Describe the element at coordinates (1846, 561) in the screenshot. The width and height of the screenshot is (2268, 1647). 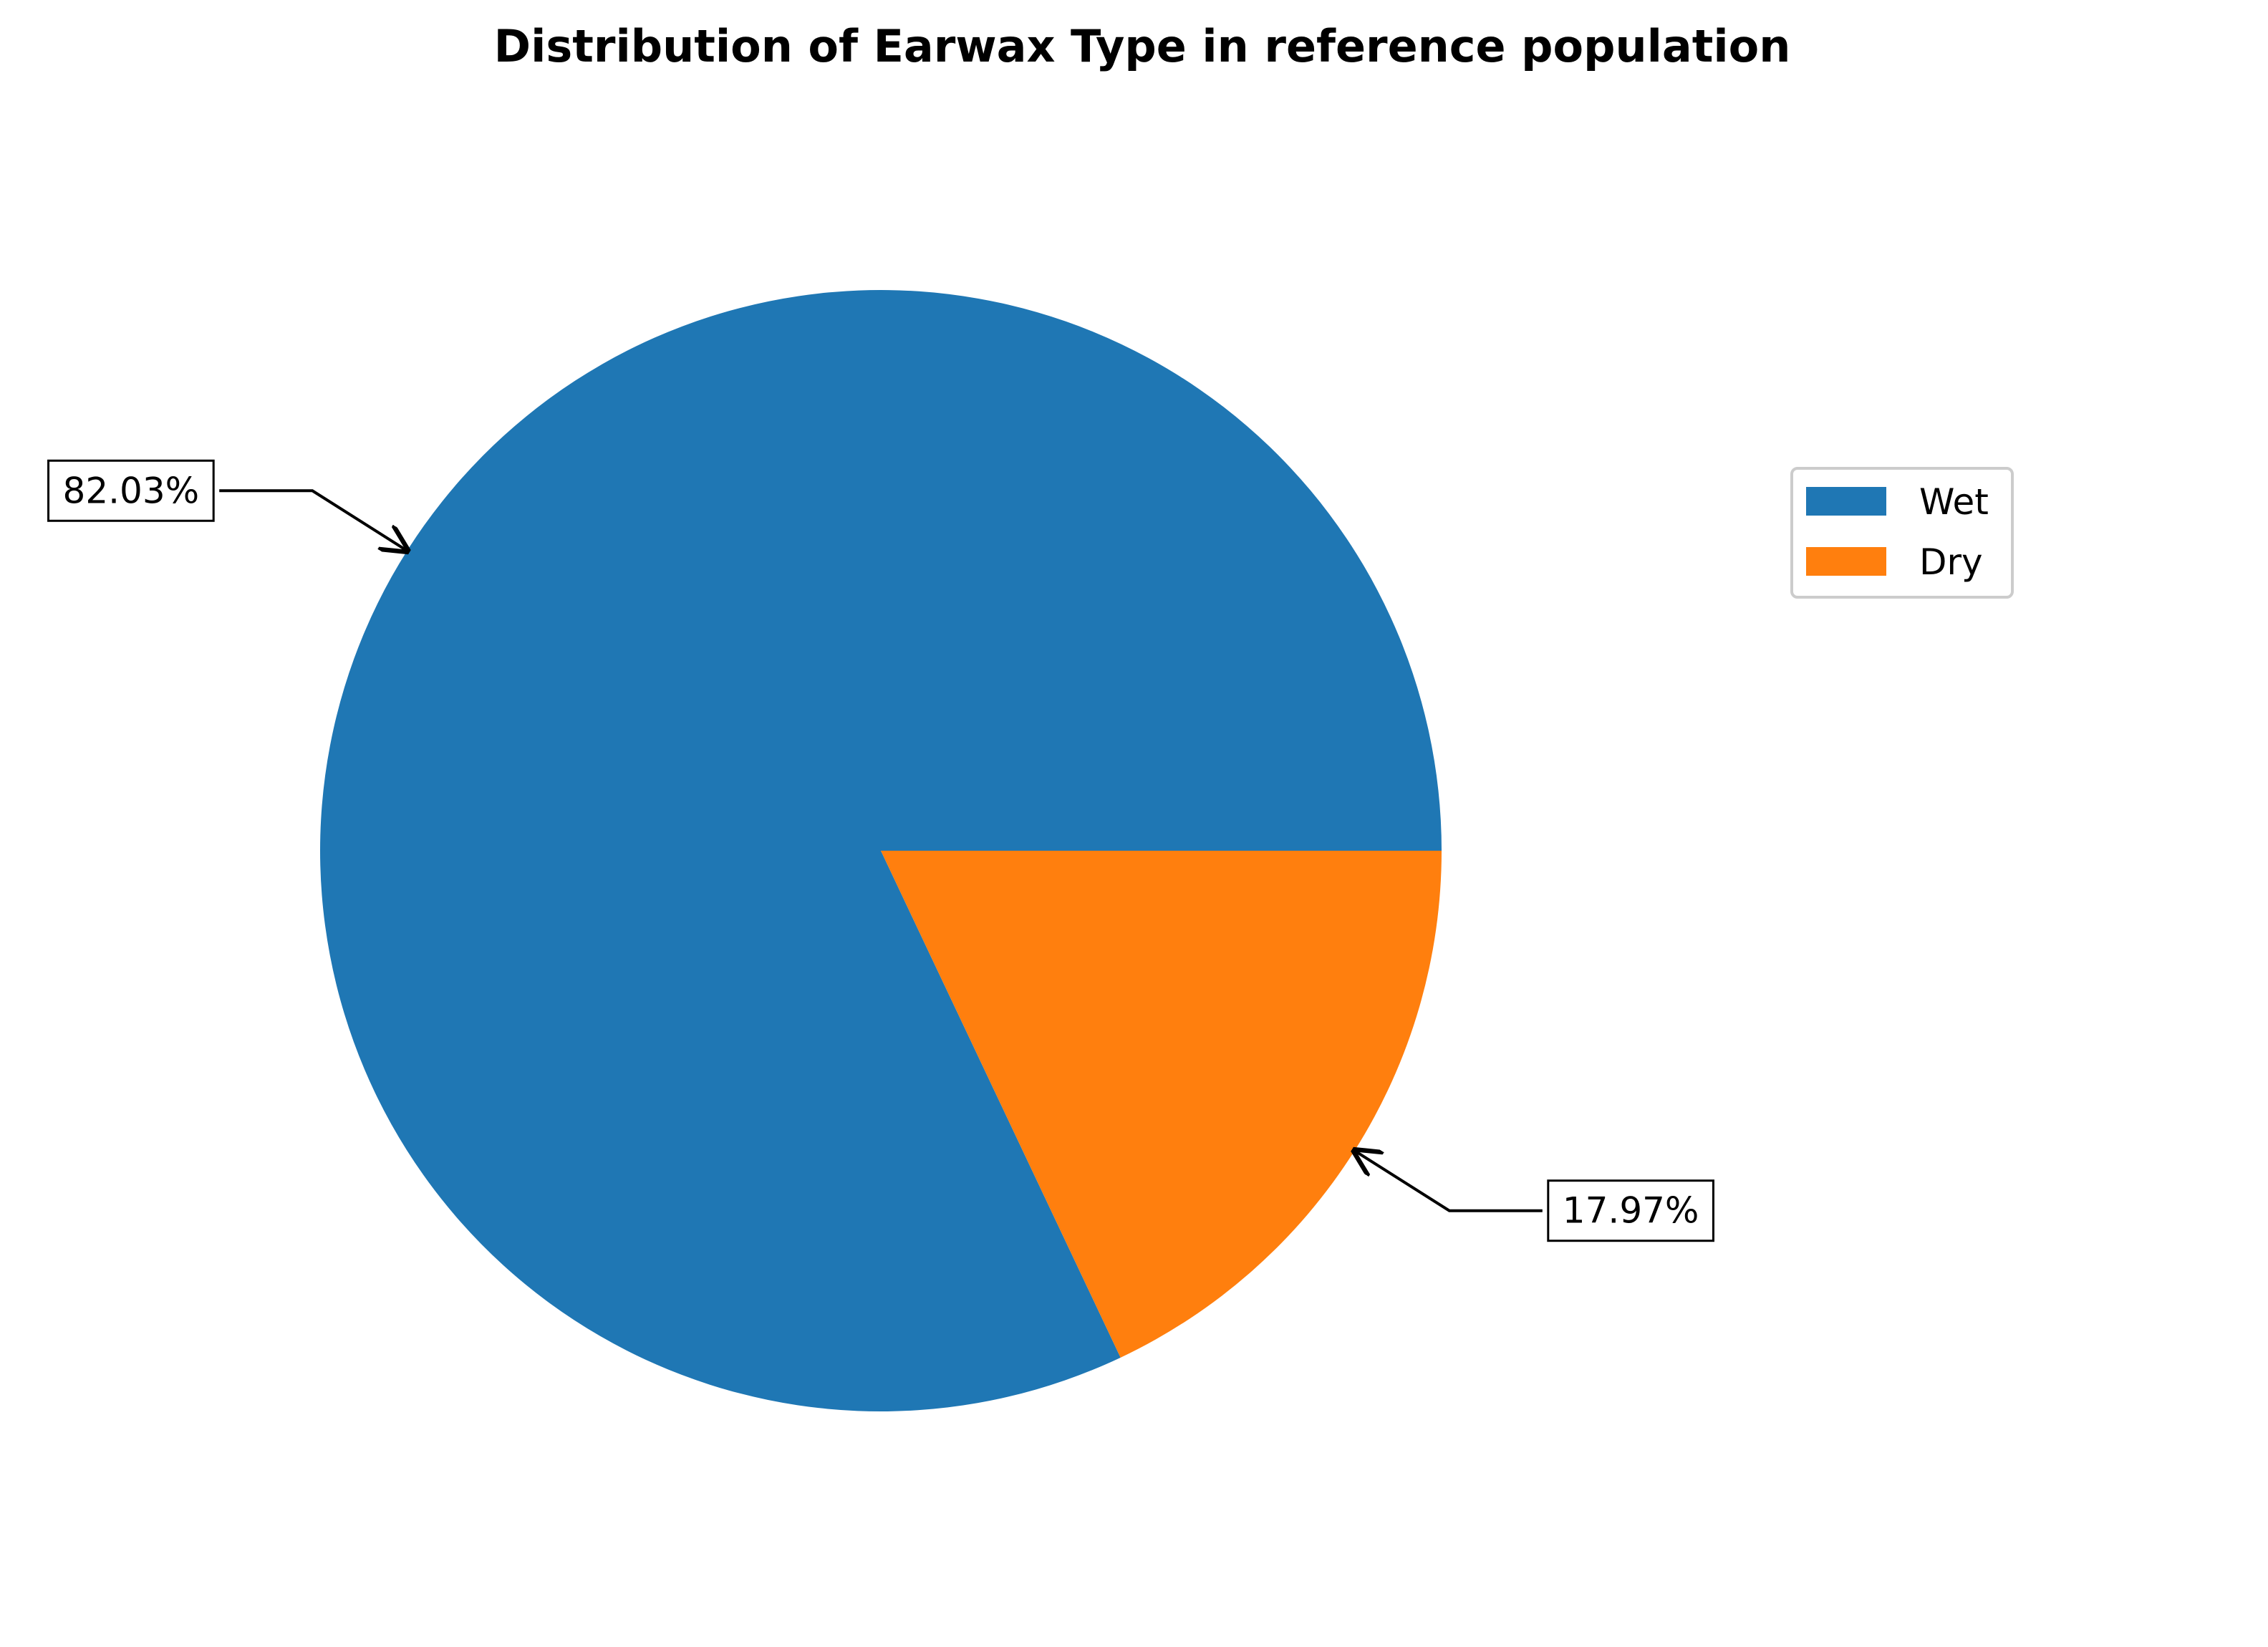
I see `legend-swatch-dry` at that location.